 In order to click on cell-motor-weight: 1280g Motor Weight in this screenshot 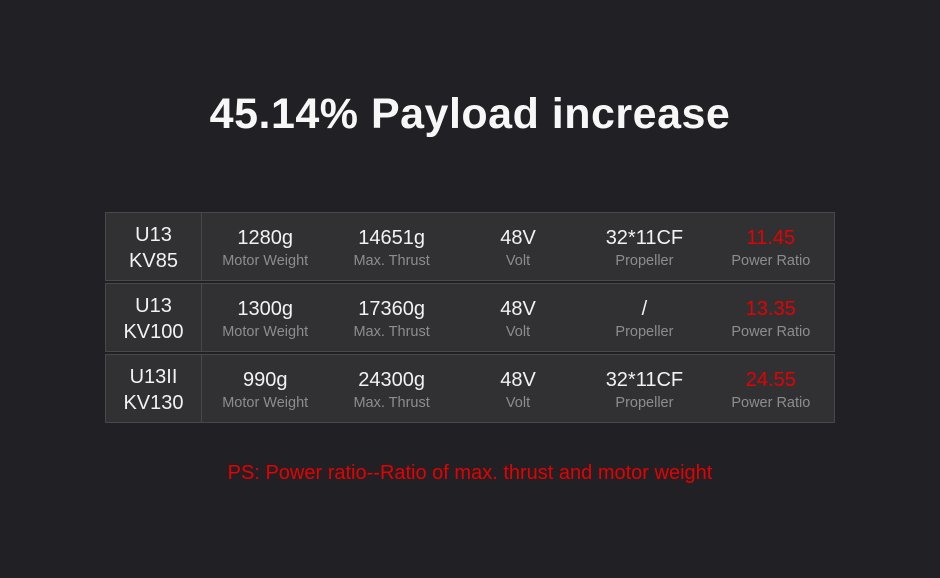, I will do `click(265, 246)`.